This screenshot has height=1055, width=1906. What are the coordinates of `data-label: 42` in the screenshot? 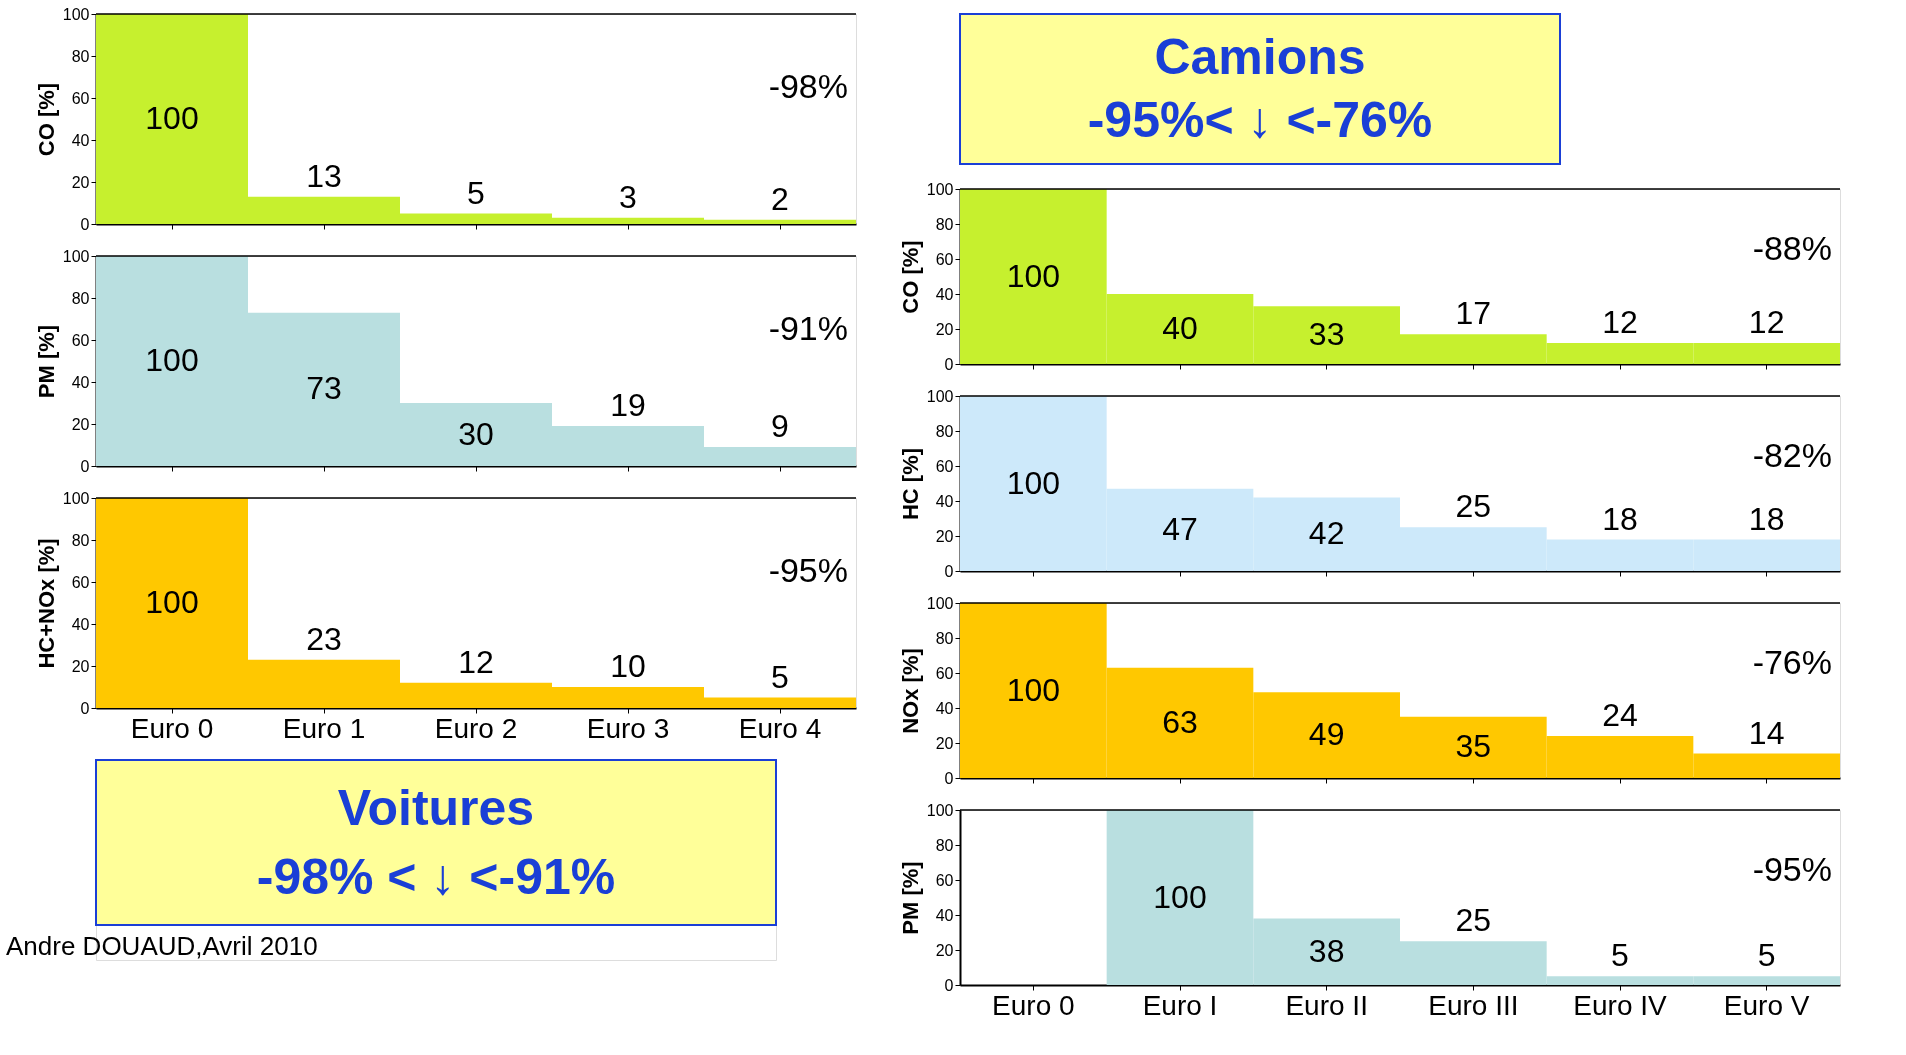 It's located at (1326, 533).